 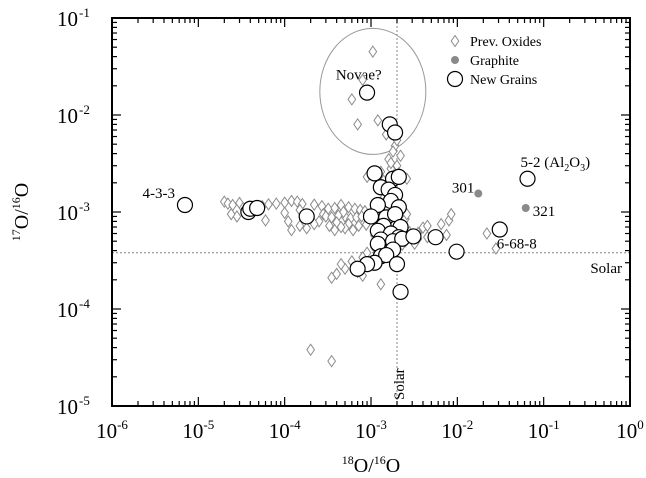 I want to click on y-title-sup1: 17, so click(x=16, y=235).